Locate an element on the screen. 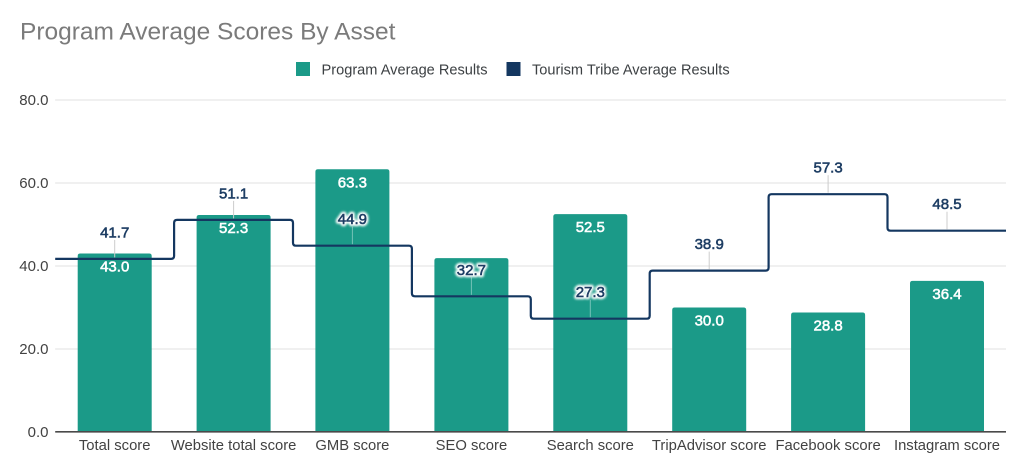 The image size is (1024, 473). svg-text: 63.3 is located at coordinates (352, 182).